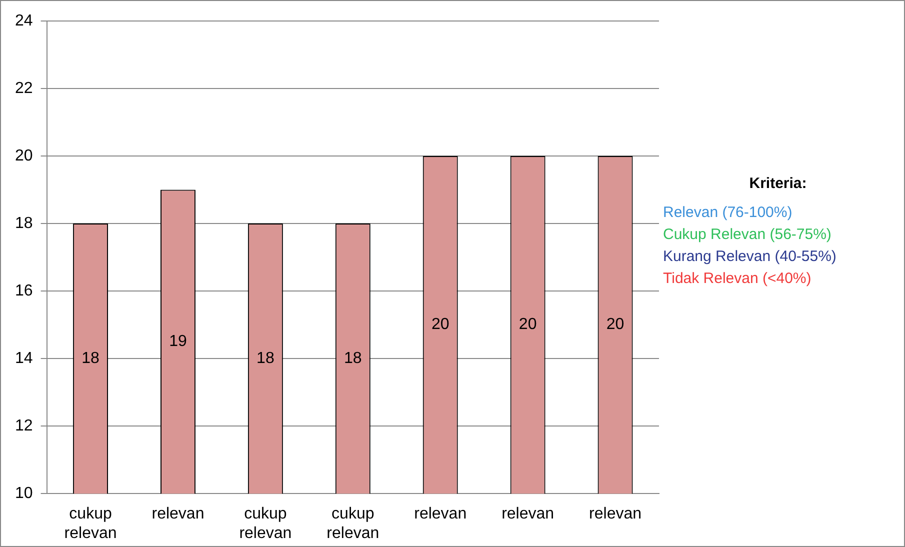  What do you see at coordinates (24, 223) in the screenshot?
I see `y-tick-label: 18` at bounding box center [24, 223].